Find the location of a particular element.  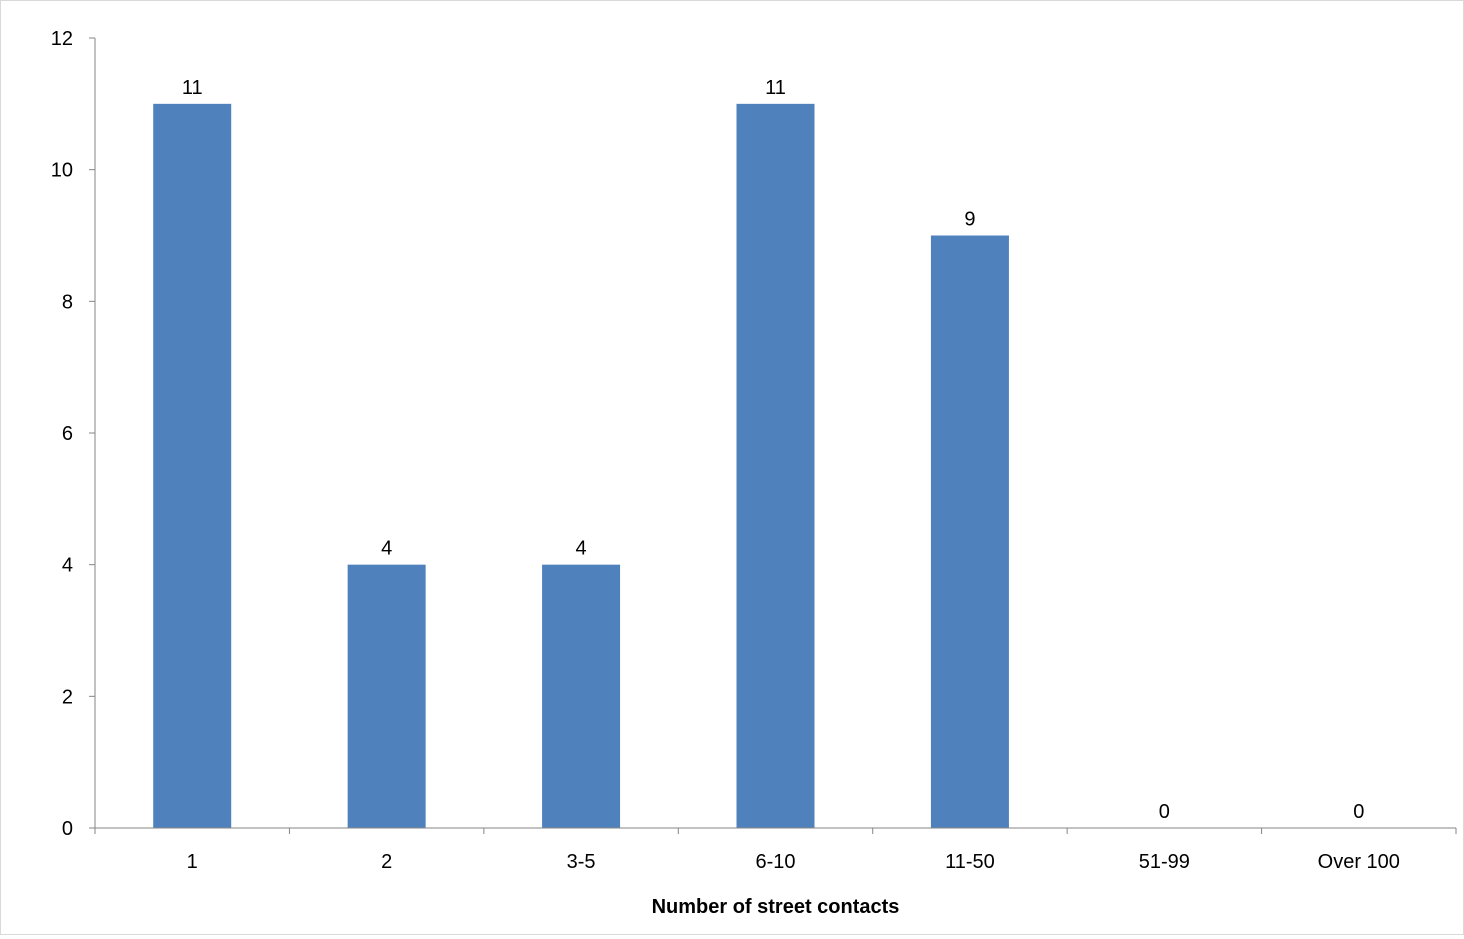

y-axis-ticks: 0 2 4 6 8 10 12 is located at coordinates (73, 434).